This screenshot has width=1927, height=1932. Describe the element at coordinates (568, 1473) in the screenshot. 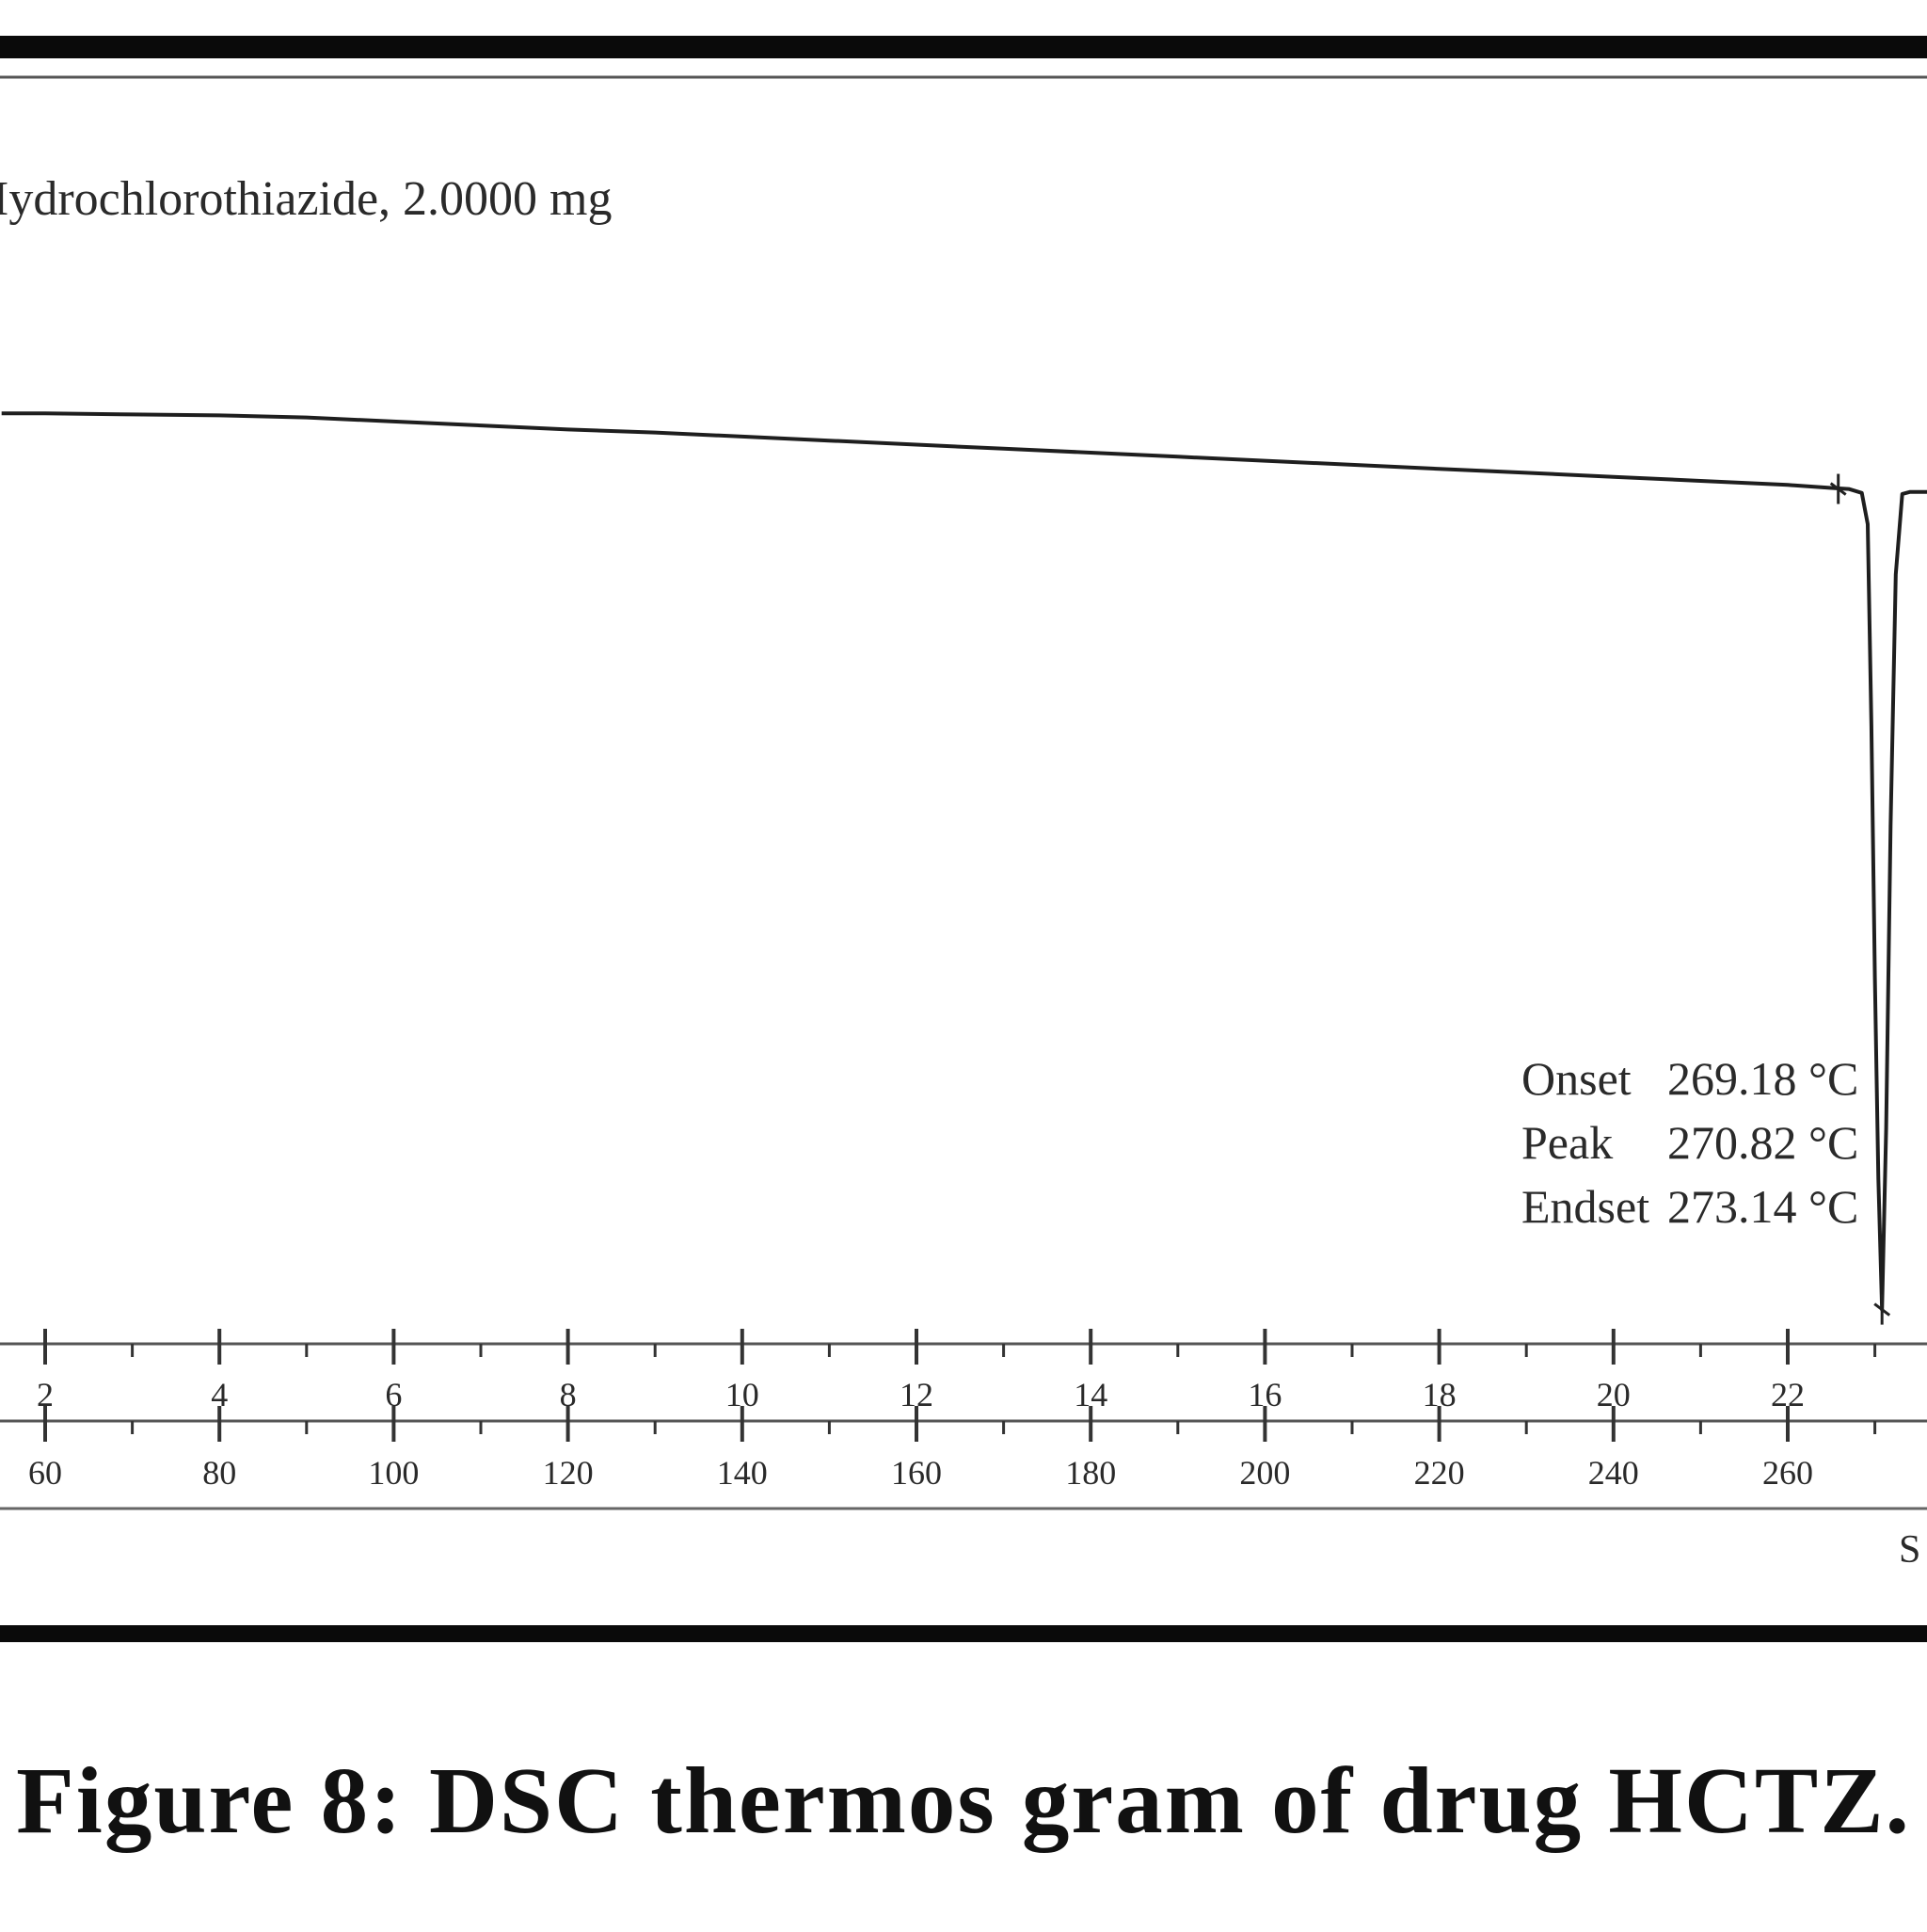

I see `temperature-tick-label-120: 120` at that location.